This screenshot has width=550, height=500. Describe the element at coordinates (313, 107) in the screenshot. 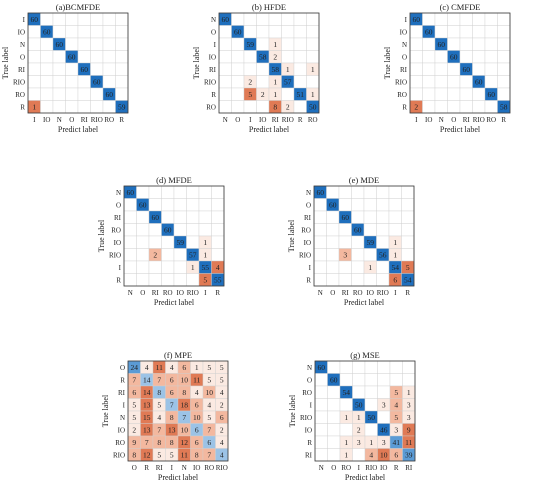

I see `cell-value: 50` at that location.